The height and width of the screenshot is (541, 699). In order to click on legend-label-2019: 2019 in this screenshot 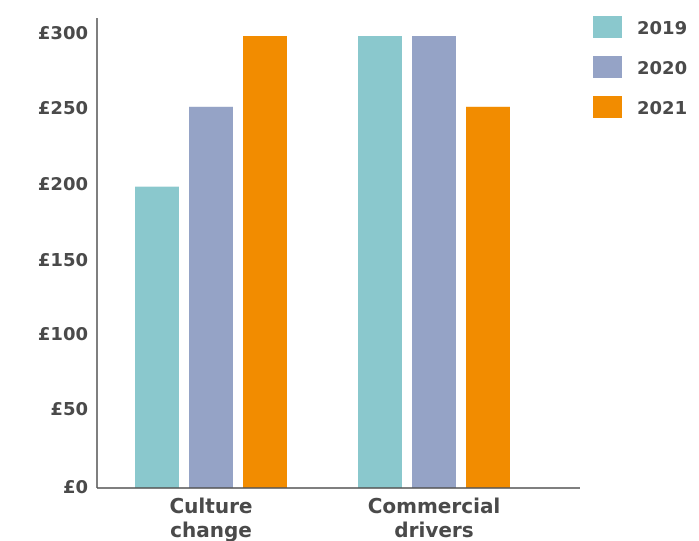, I will do `click(662, 28)`.